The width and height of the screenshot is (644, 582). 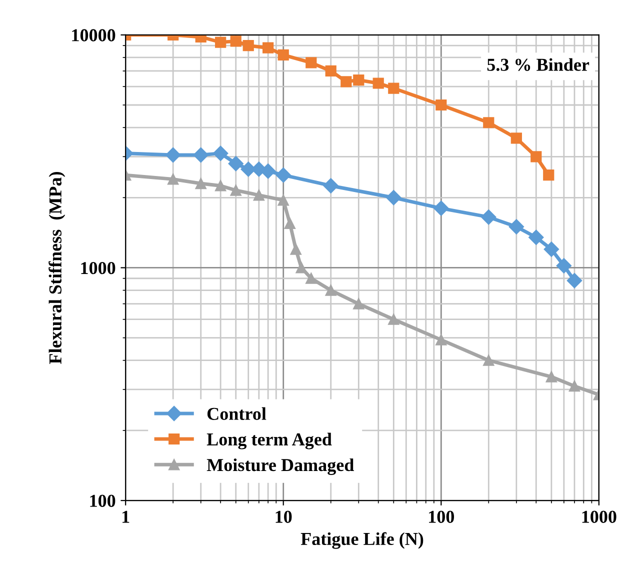 What do you see at coordinates (103, 500) in the screenshot?
I see `y-tick-label: 100` at bounding box center [103, 500].